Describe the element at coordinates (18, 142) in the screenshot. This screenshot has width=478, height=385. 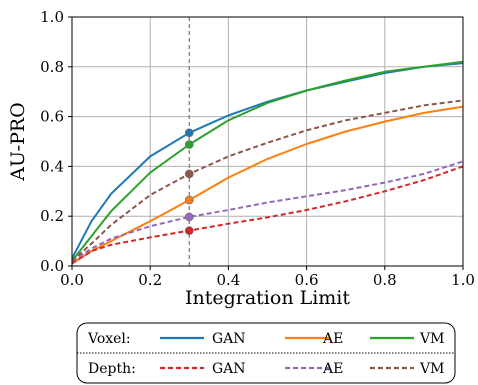
I see `y-axis-title: AU-PRO` at that location.